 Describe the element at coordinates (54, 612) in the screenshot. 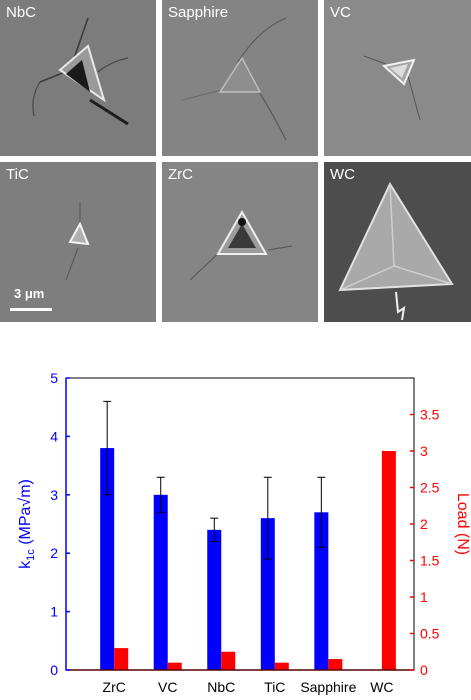

I see `left-tick-label: 1` at that location.